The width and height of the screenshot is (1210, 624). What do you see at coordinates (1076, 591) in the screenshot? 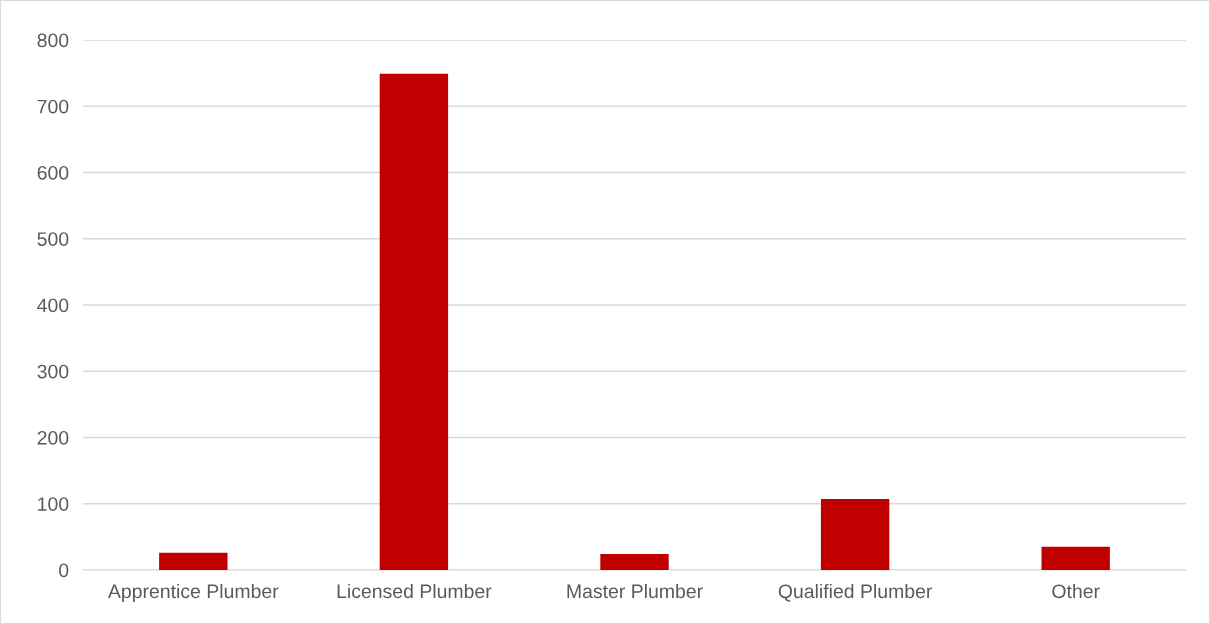
I see `x-tick-label: Other` at bounding box center [1076, 591].